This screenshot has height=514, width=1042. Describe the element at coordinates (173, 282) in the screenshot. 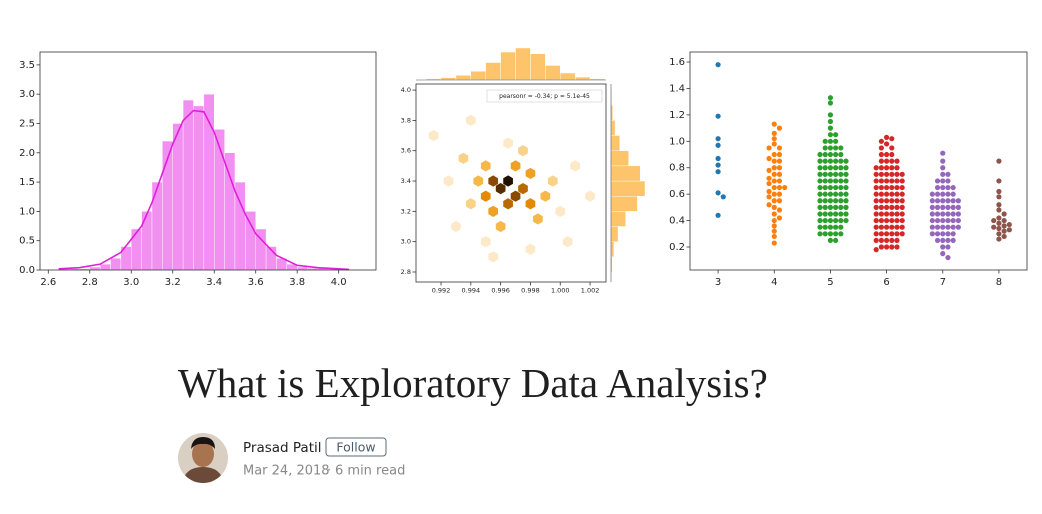

I see `x-tick-label: 3.2` at that location.